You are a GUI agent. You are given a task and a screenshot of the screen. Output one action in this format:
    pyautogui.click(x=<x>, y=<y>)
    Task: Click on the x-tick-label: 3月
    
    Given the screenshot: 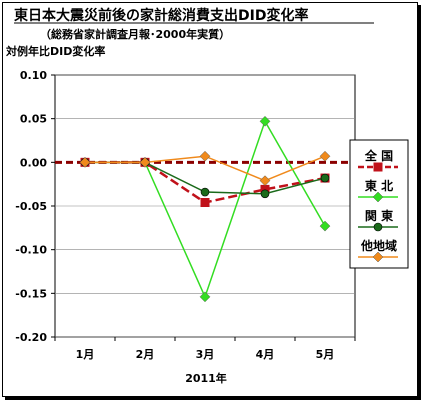 What is the action you would take?
    pyautogui.click(x=205, y=354)
    